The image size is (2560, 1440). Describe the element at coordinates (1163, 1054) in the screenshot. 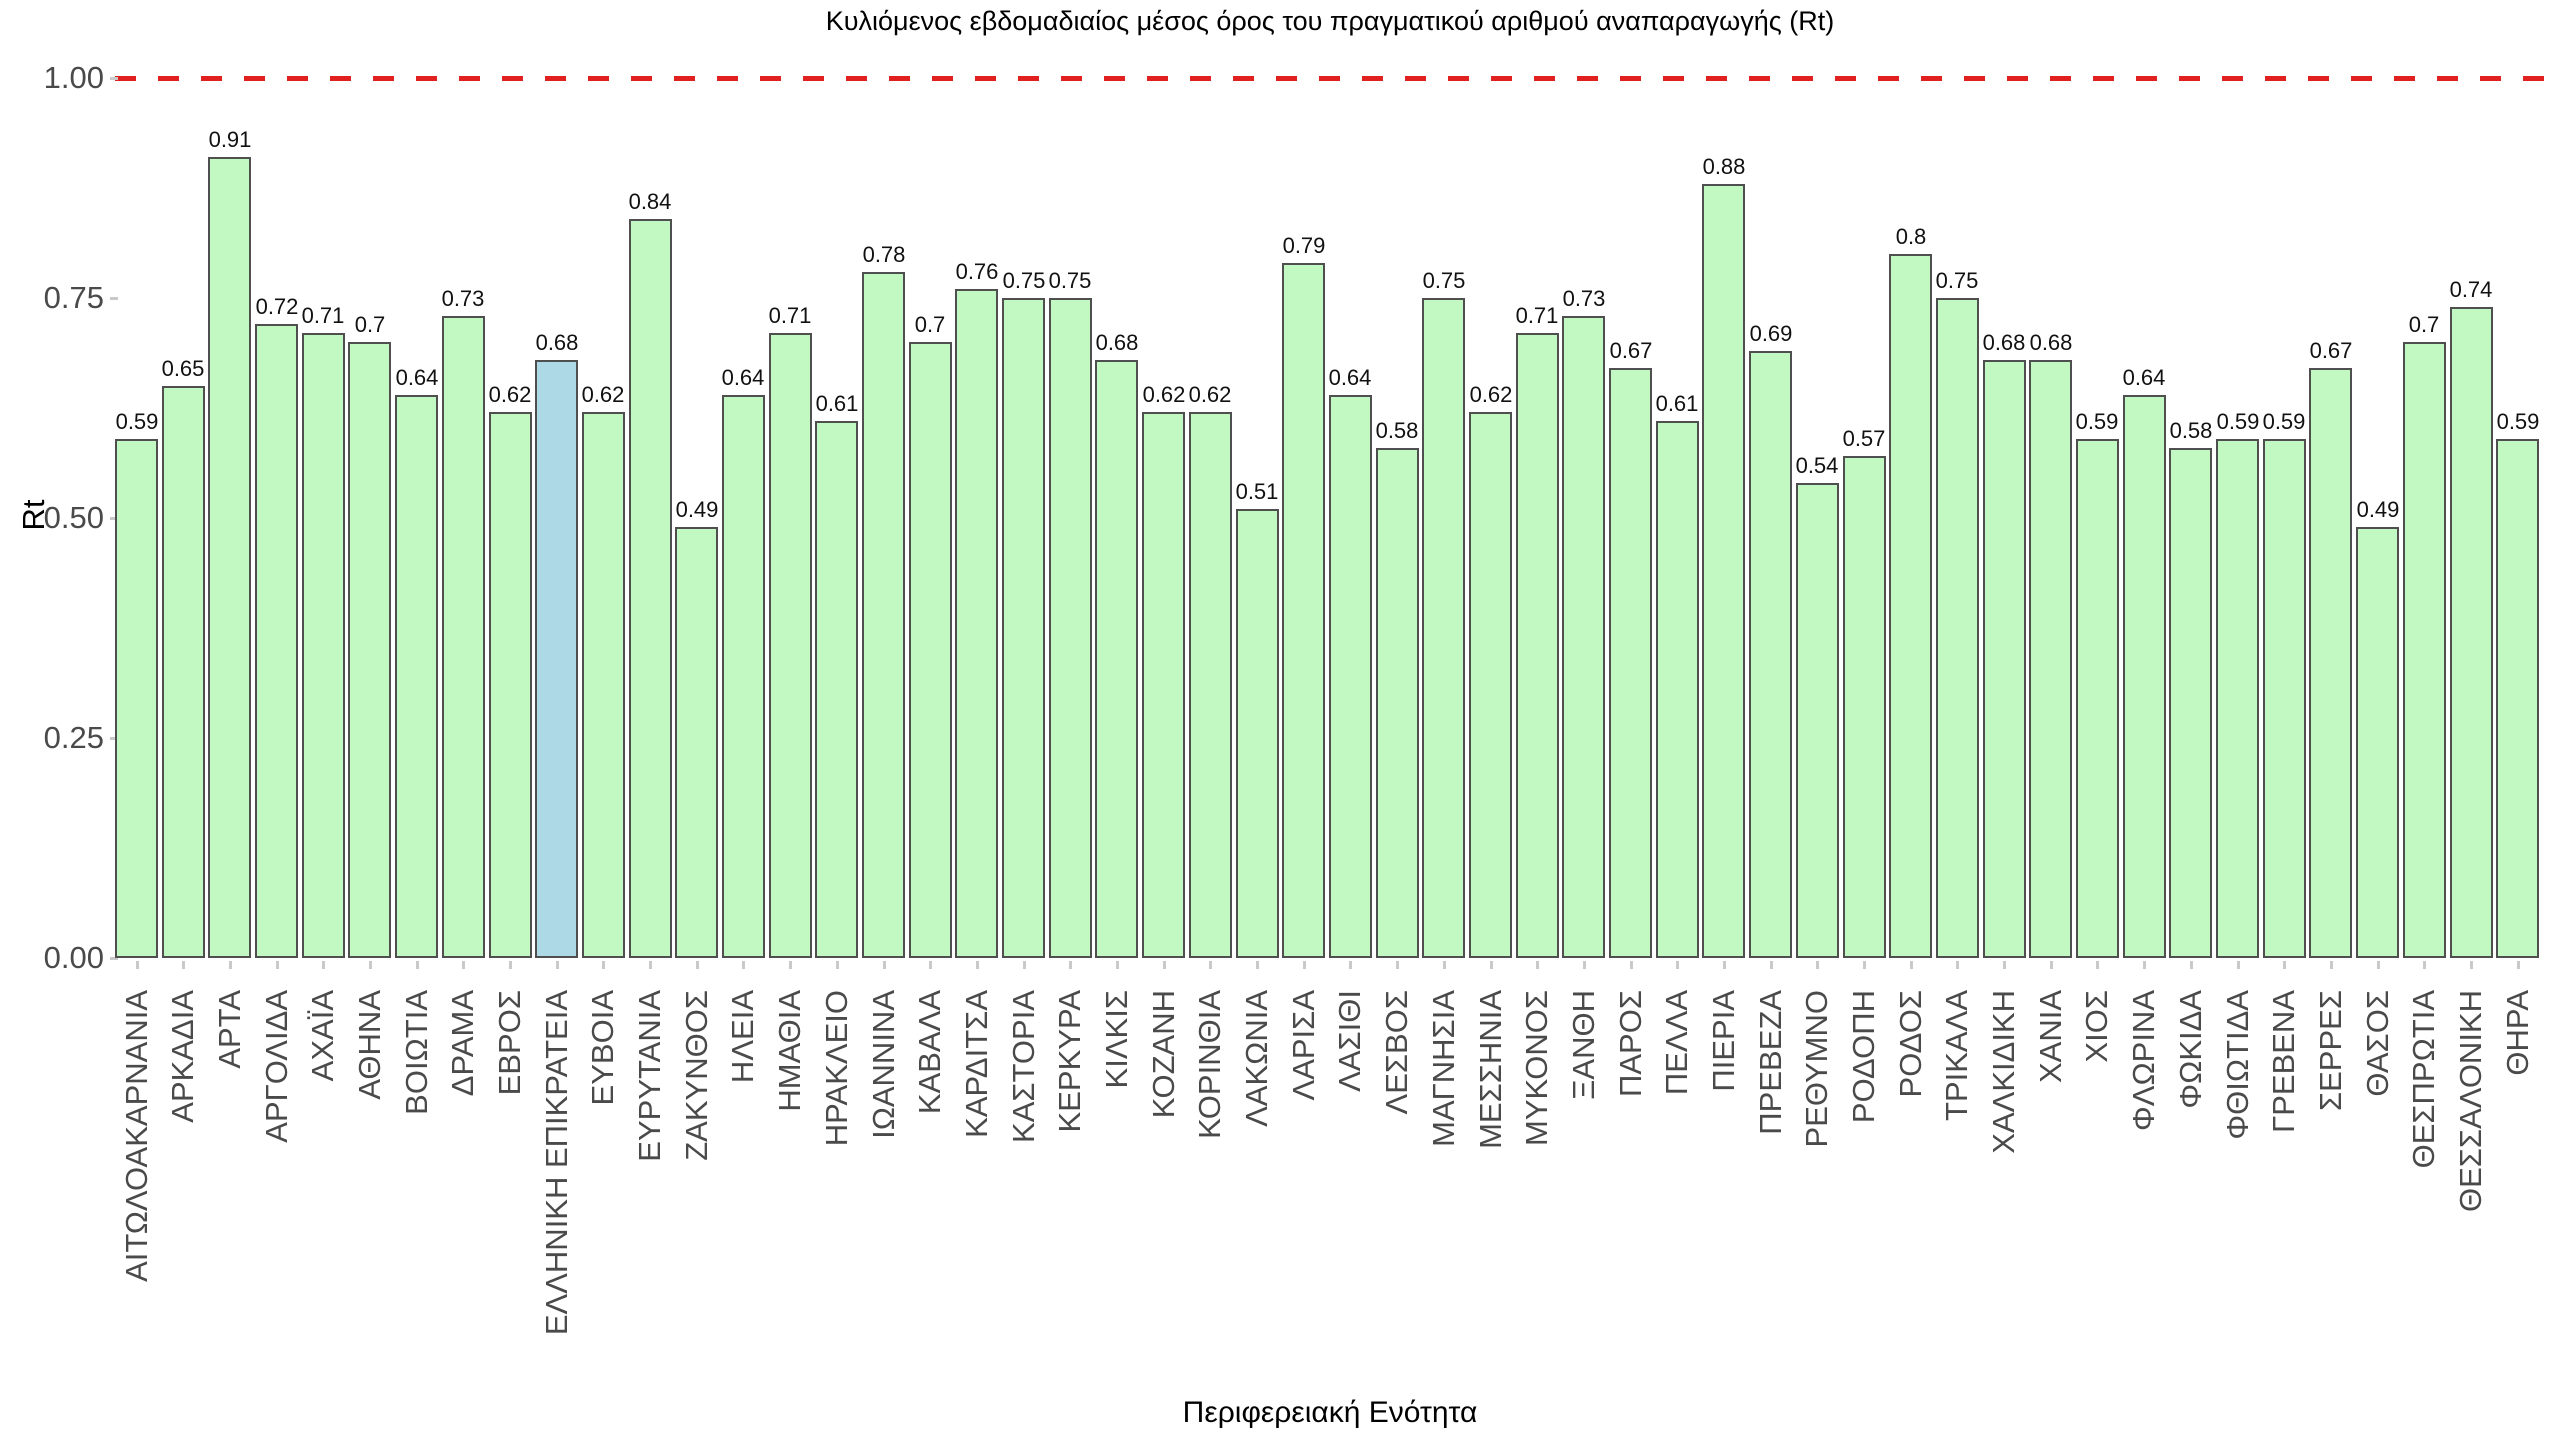

I see `x-category-label: ΚΟΖΑΝΗ` at that location.